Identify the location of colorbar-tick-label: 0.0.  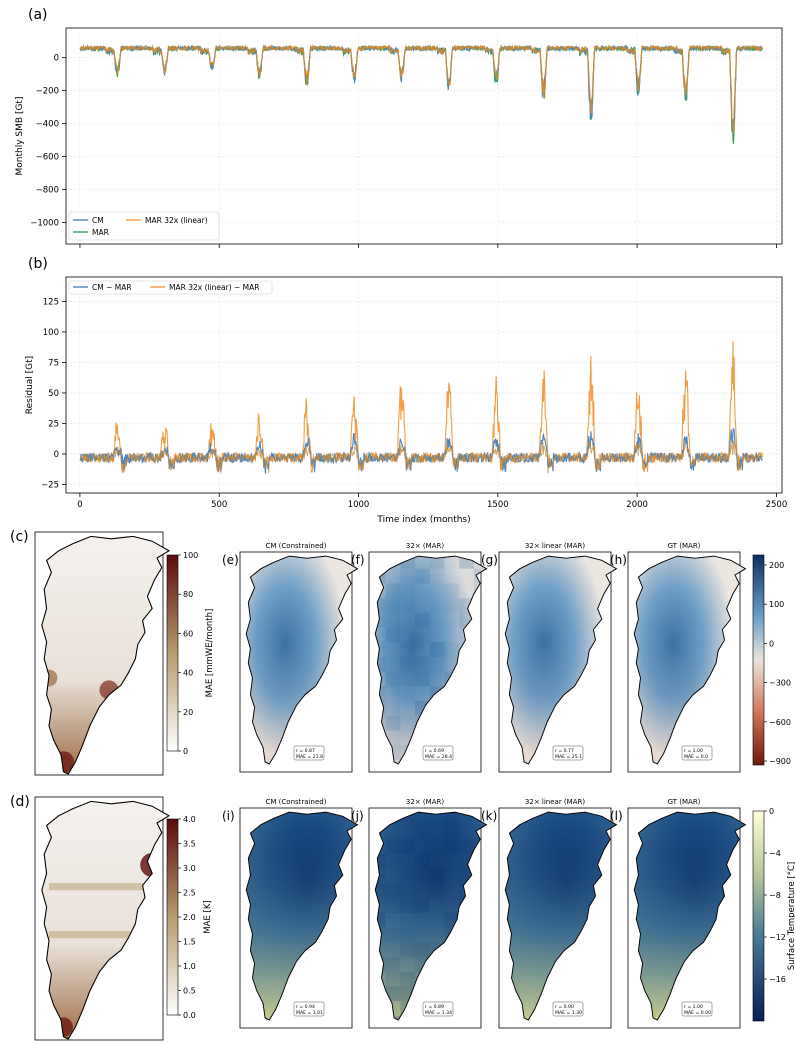
(189, 1015).